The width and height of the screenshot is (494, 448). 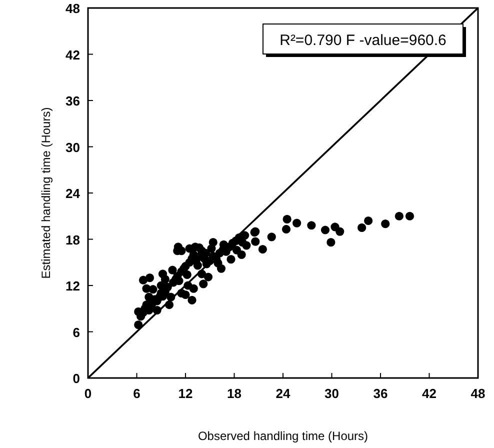 I want to click on y-tick-label: 12, so click(x=73, y=286).